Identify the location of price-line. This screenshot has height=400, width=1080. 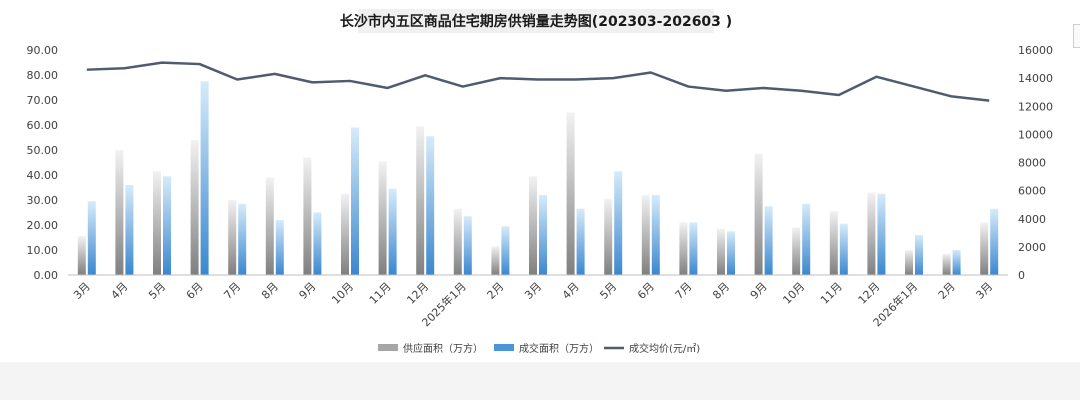
(538, 81).